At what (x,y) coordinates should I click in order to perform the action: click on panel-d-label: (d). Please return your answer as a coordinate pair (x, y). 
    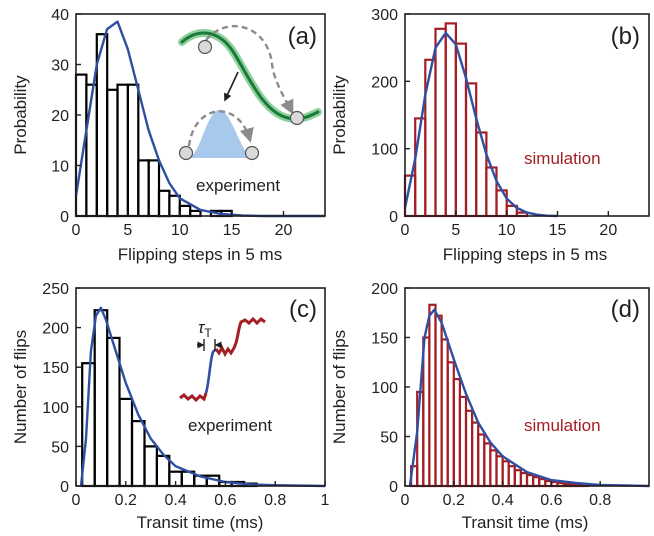
    Looking at the image, I should click on (625, 309).